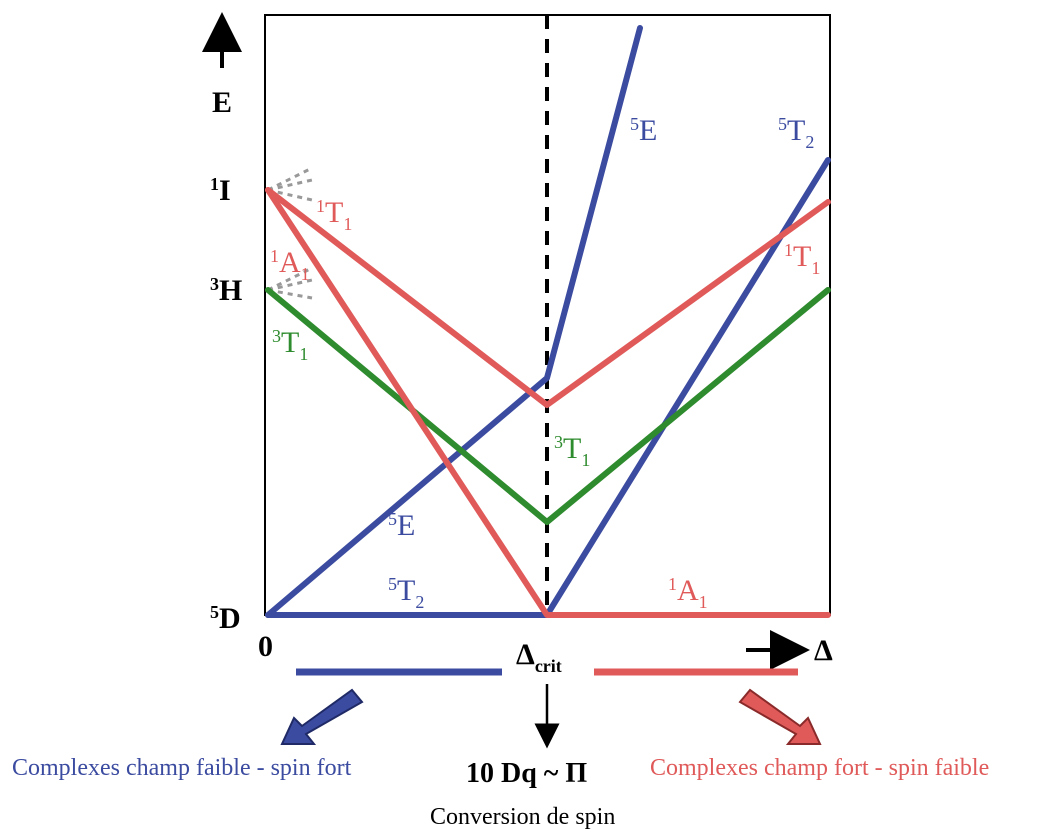 The width and height of the screenshot is (1040, 834). Describe the element at coordinates (539, 657) in the screenshot. I see `delta-crit-label: Δcrit` at that location.